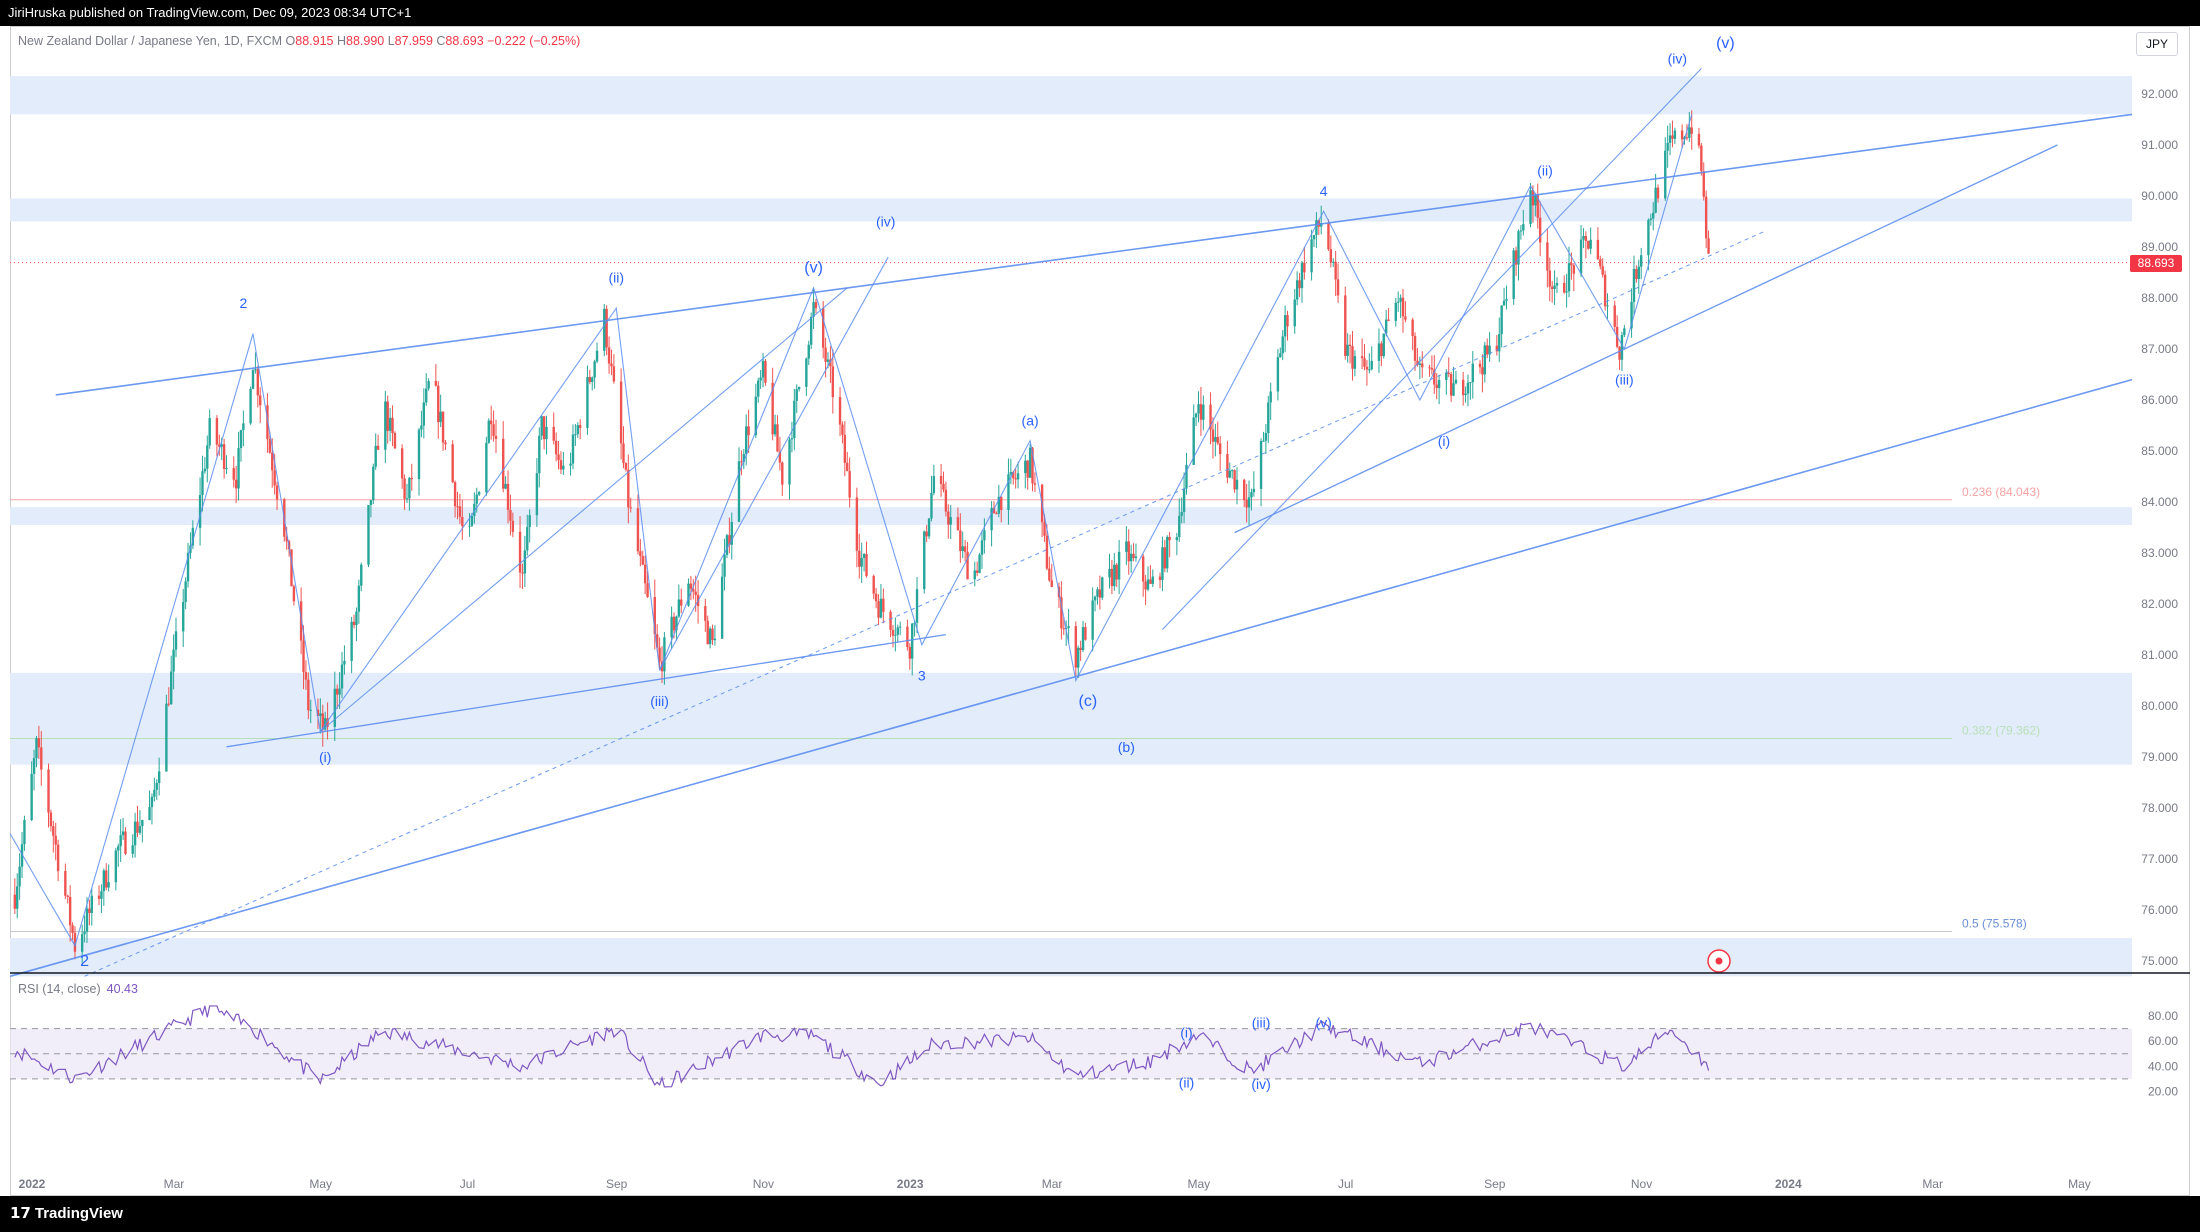 The width and height of the screenshot is (2200, 1232). I want to click on currency-button: JPY, so click(2157, 44).